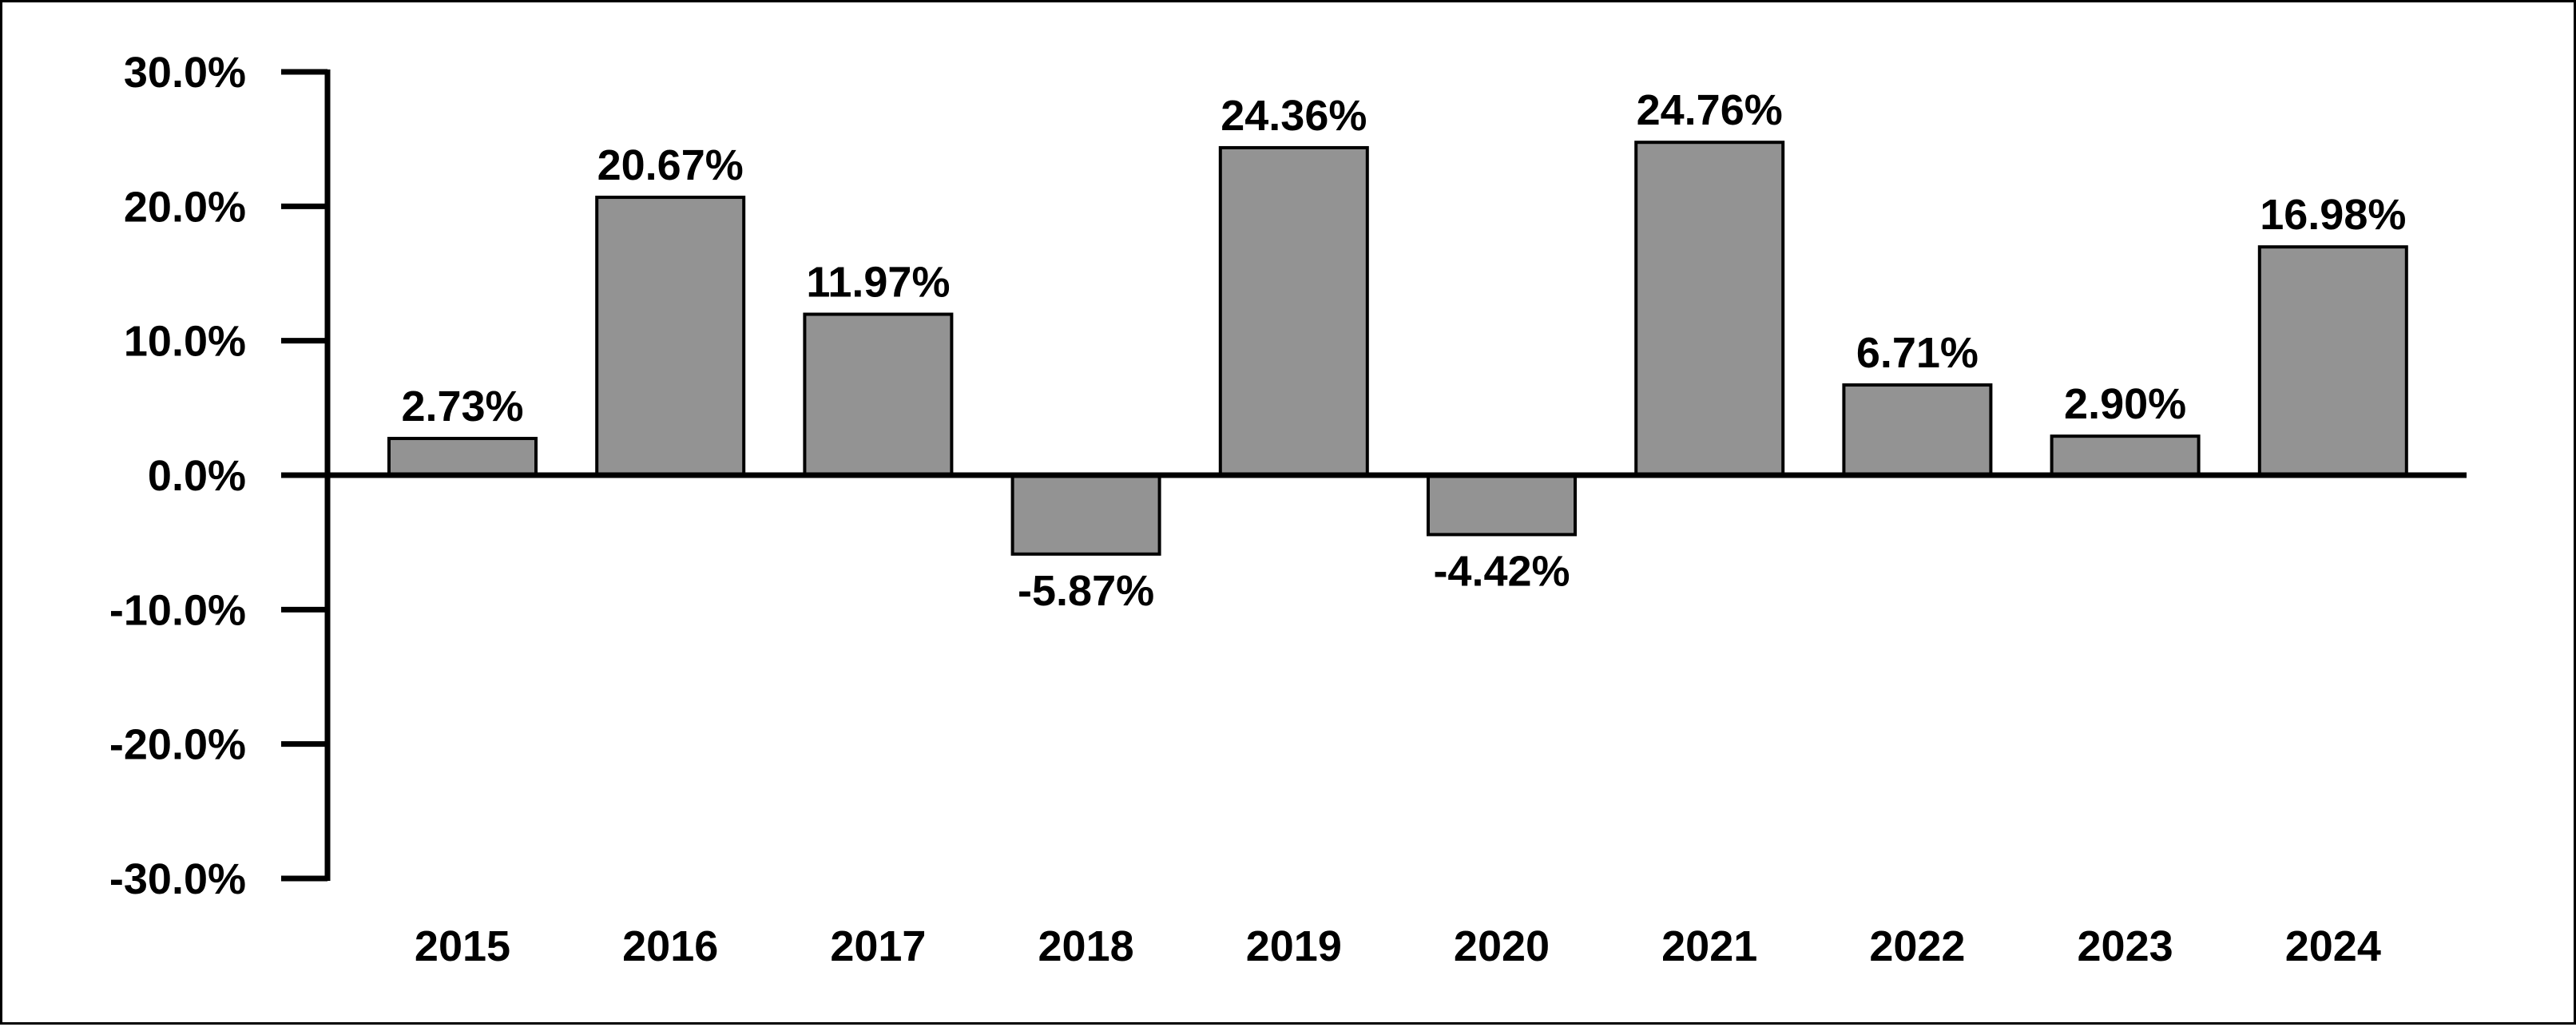  Describe the element at coordinates (1917, 430) in the screenshot. I see `bar-2022` at that location.